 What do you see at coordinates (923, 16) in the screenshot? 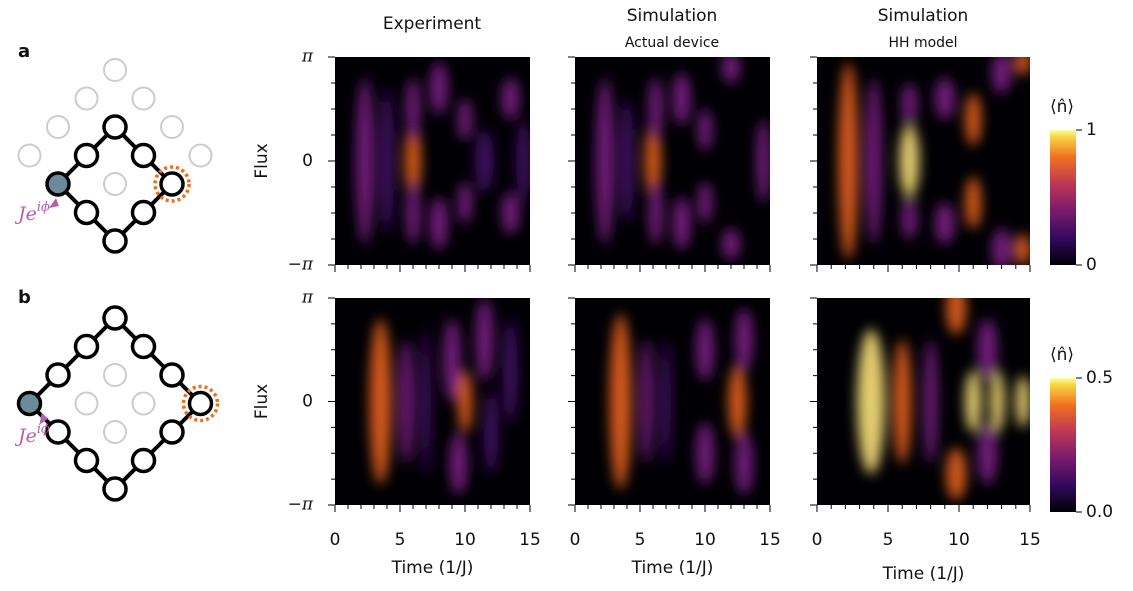
I see `column-title: Simulation` at bounding box center [923, 16].